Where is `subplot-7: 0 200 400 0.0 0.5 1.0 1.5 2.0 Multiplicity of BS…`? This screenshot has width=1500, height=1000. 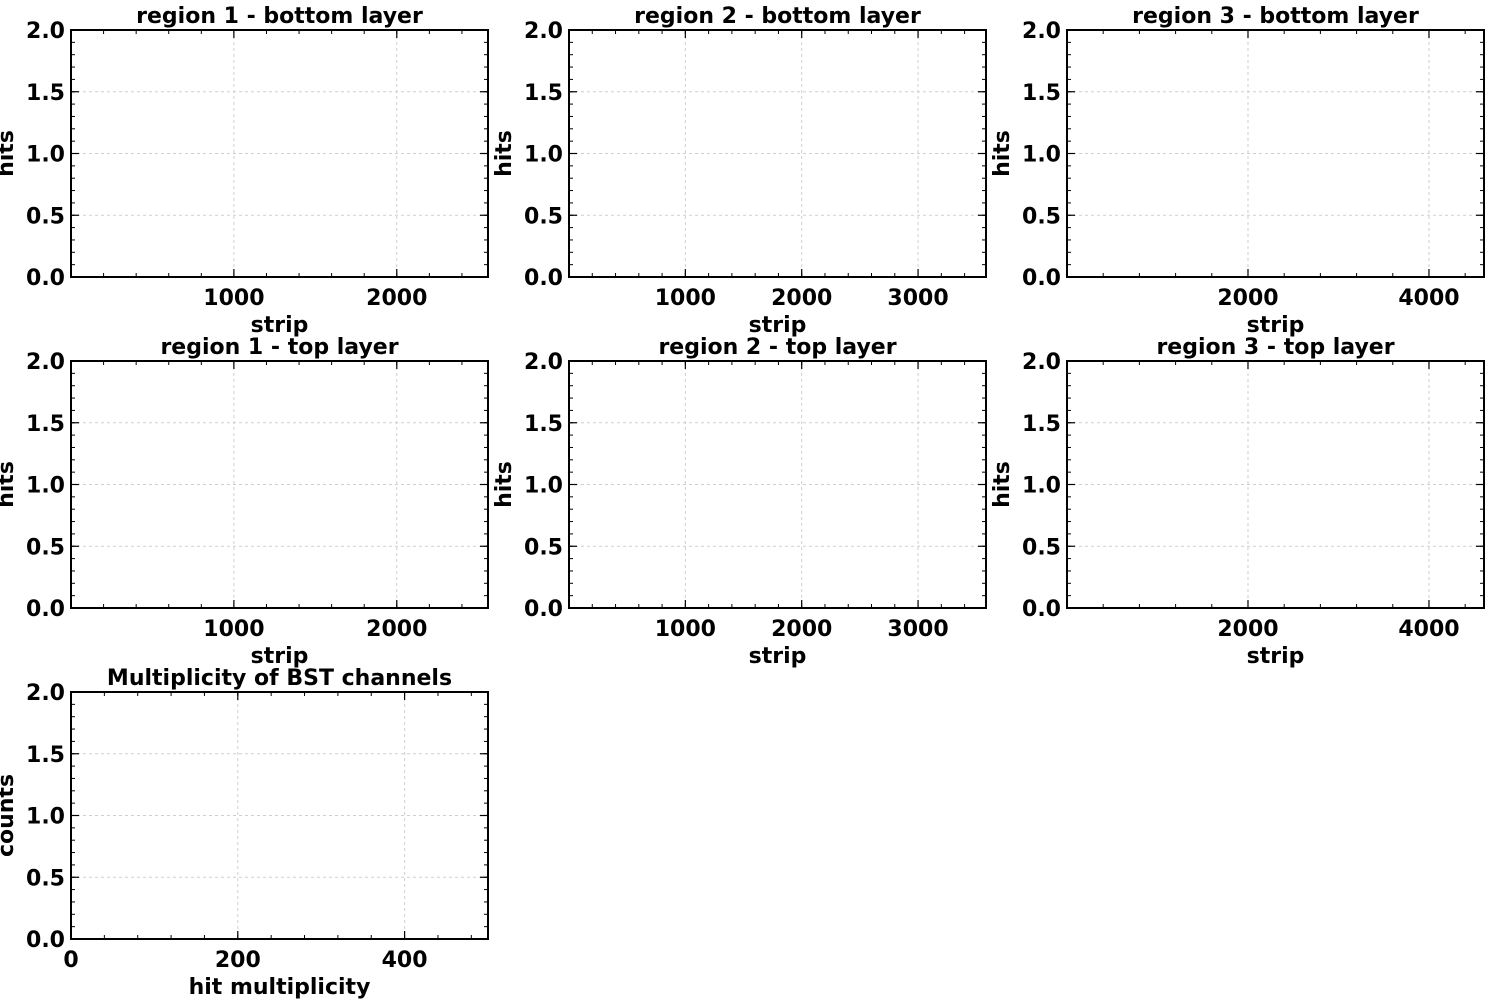
subplot-7: 0 200 400 0.0 0.5 1.0 1.5 2.0 Multiplicity of BS… is located at coordinates (244, 833).